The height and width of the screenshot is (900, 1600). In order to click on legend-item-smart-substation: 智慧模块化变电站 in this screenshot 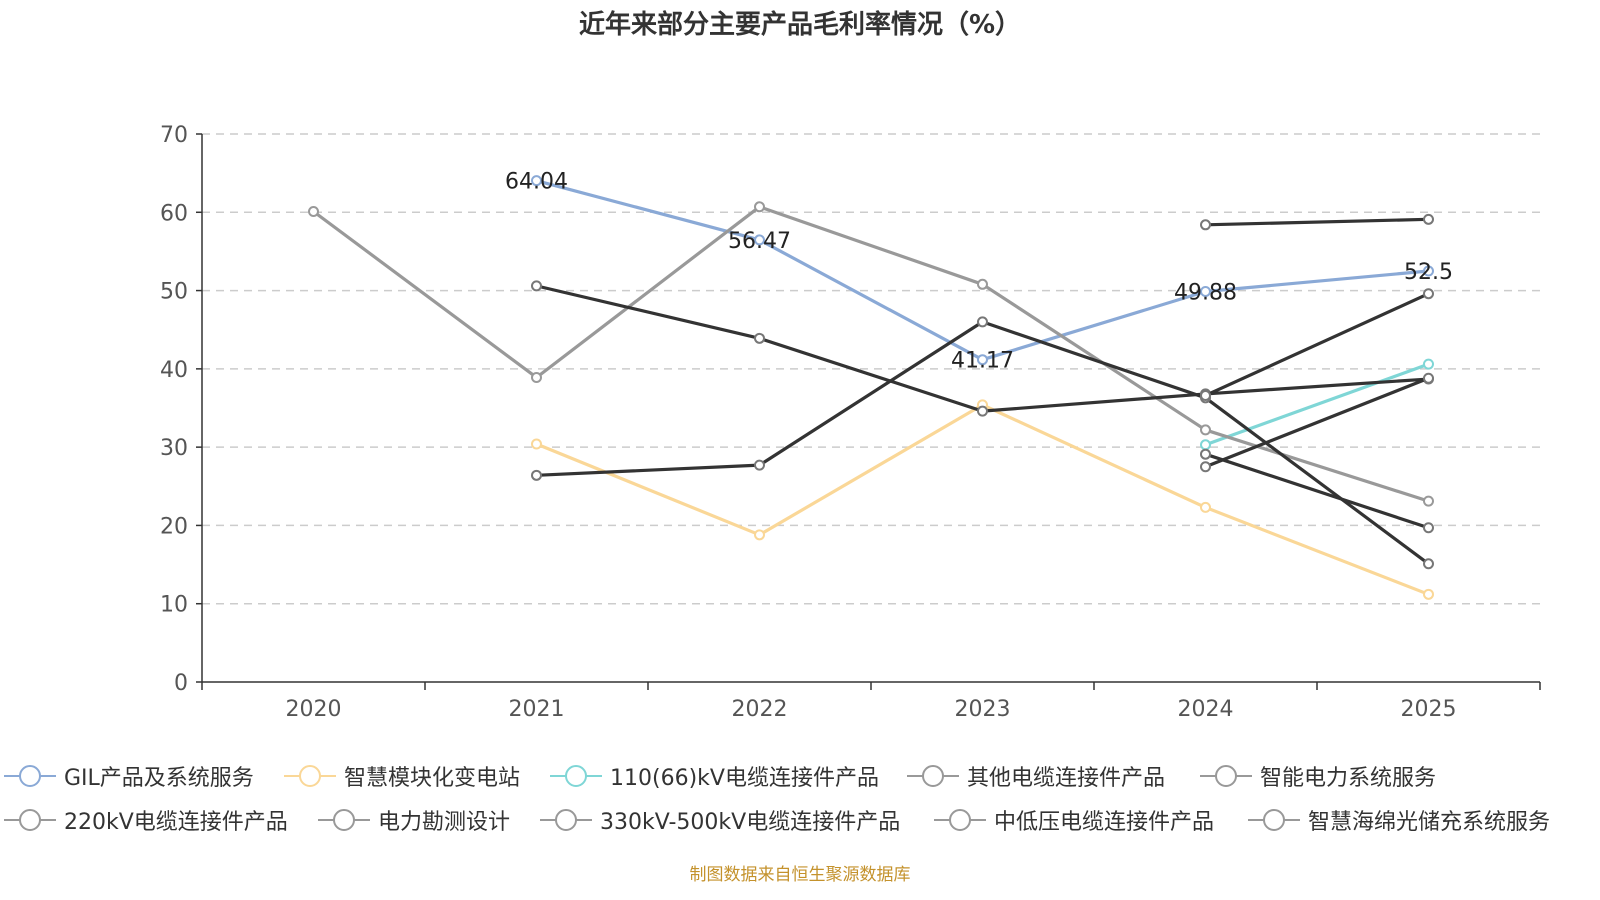, I will do `click(401, 776)`.